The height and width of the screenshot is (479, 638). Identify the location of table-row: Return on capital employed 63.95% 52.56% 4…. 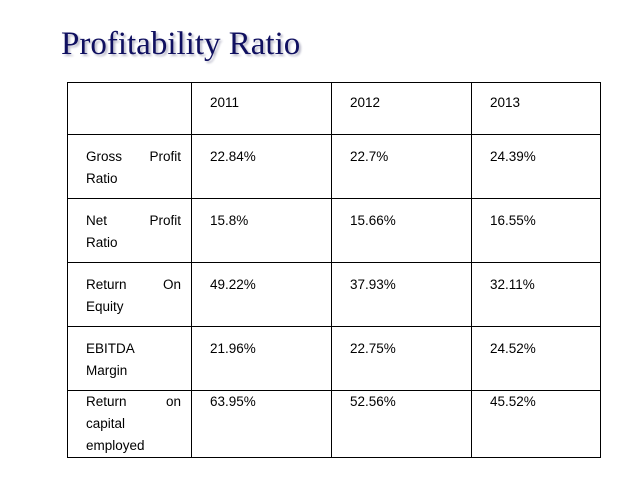
(334, 424).